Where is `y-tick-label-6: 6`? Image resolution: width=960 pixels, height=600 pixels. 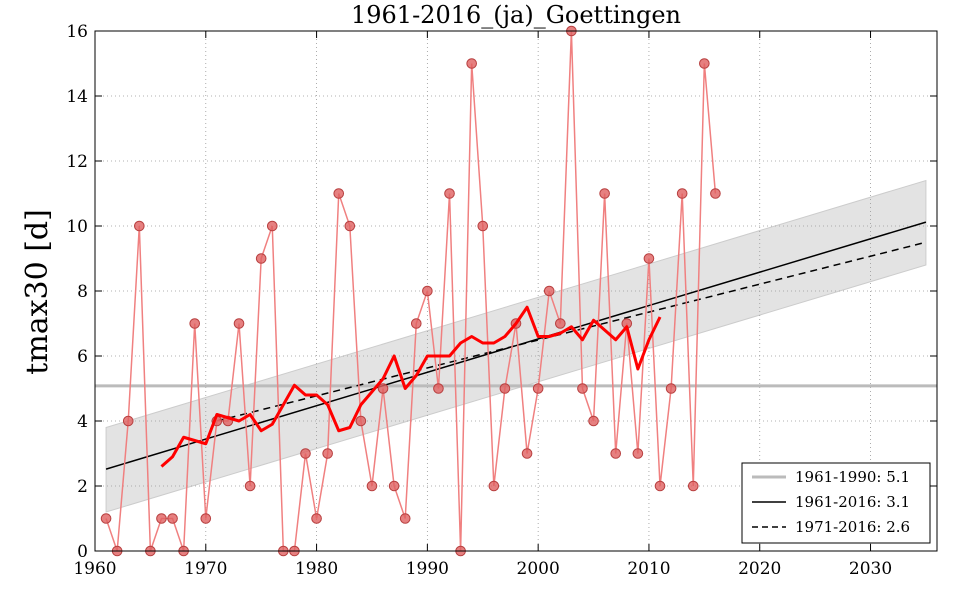
y-tick-label-6: 6 is located at coordinates (82, 357).